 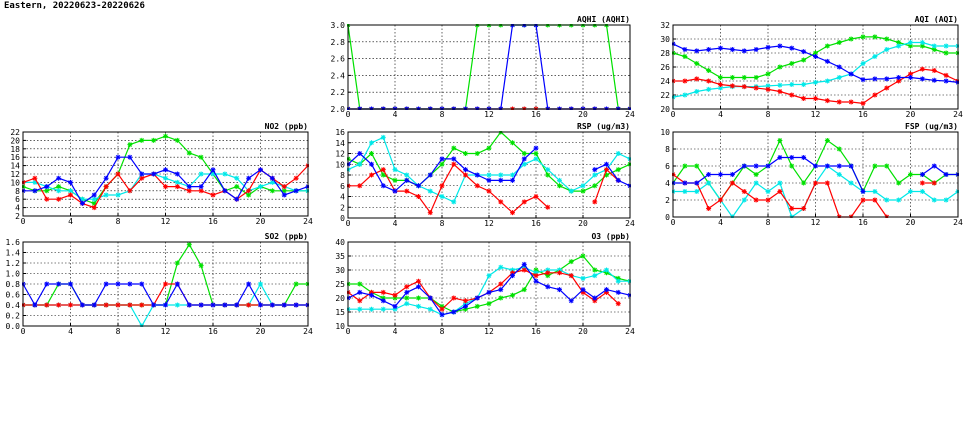 I want to click on aqi-ytick-label: 28, so click(x=665, y=53).